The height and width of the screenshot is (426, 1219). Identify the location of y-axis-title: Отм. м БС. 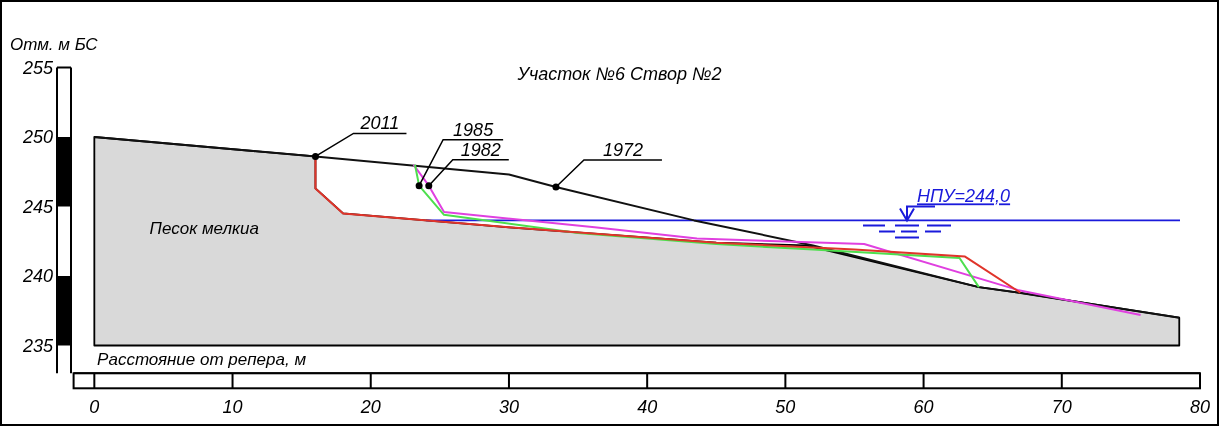
(54, 44).